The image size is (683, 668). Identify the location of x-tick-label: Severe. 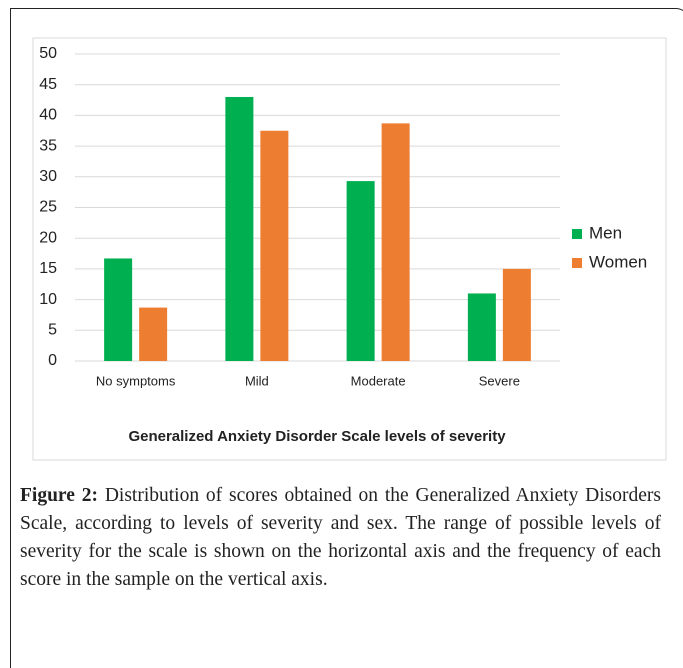
(499, 380).